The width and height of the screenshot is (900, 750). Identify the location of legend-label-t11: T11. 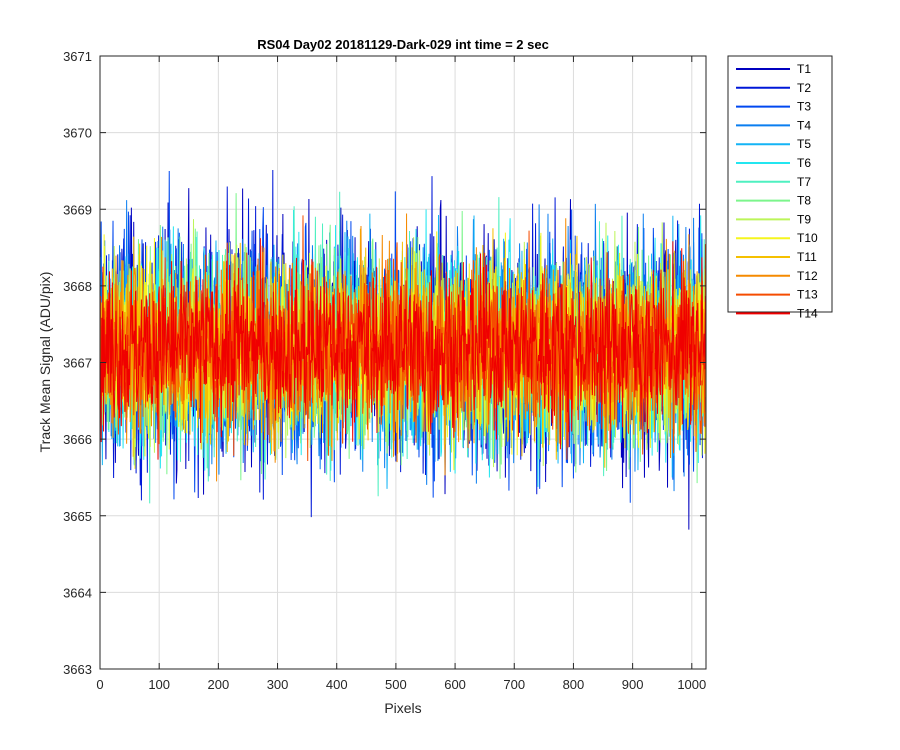
(807, 257).